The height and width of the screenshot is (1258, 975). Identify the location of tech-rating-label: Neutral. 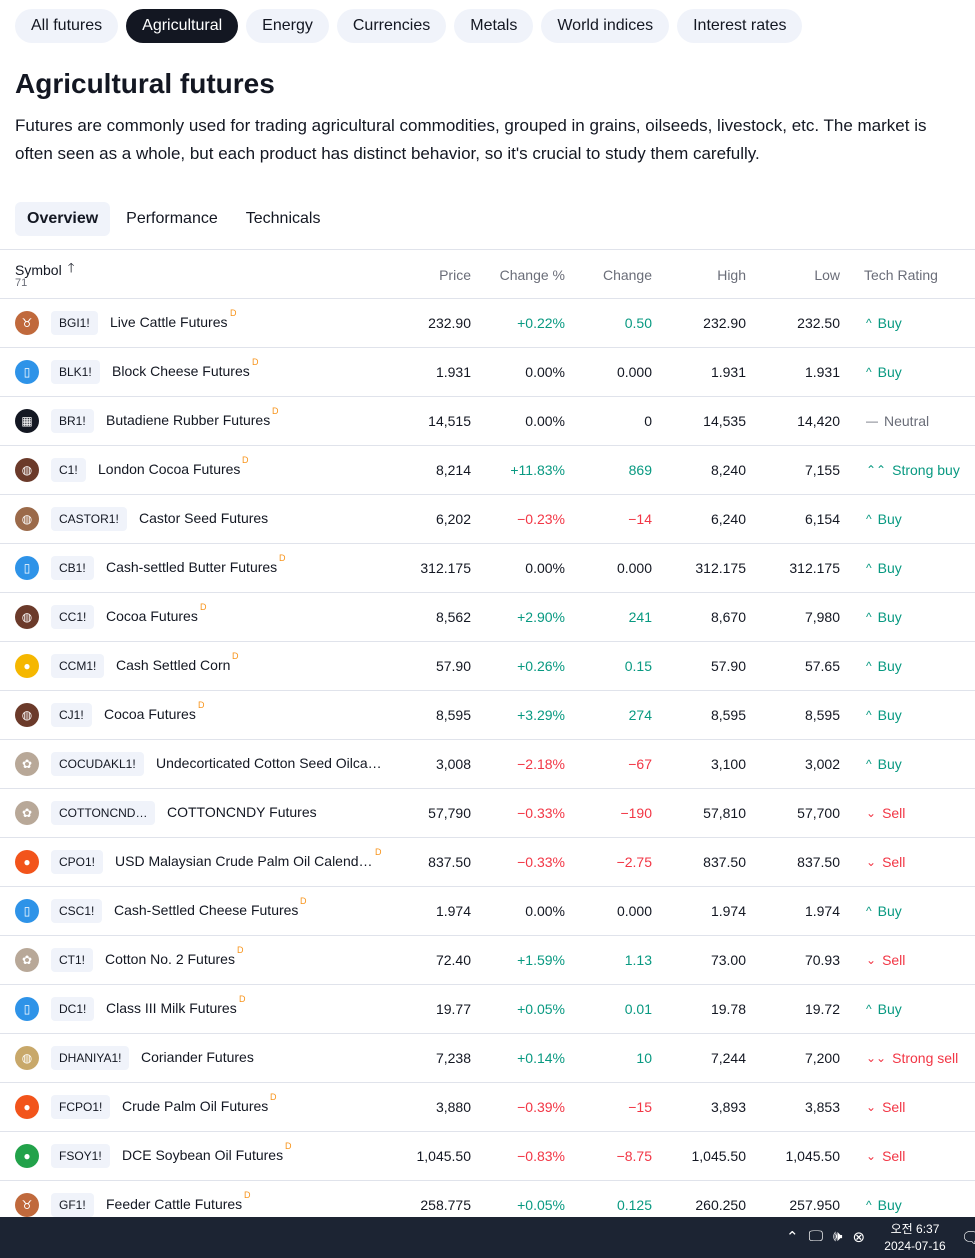
(907, 421).